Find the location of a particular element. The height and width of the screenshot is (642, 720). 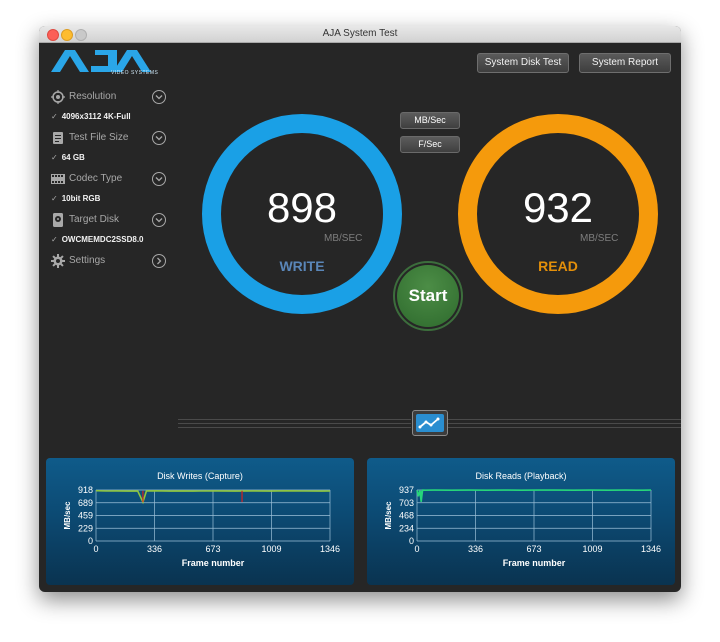

f-sec-button: F/Sec is located at coordinates (430, 144).